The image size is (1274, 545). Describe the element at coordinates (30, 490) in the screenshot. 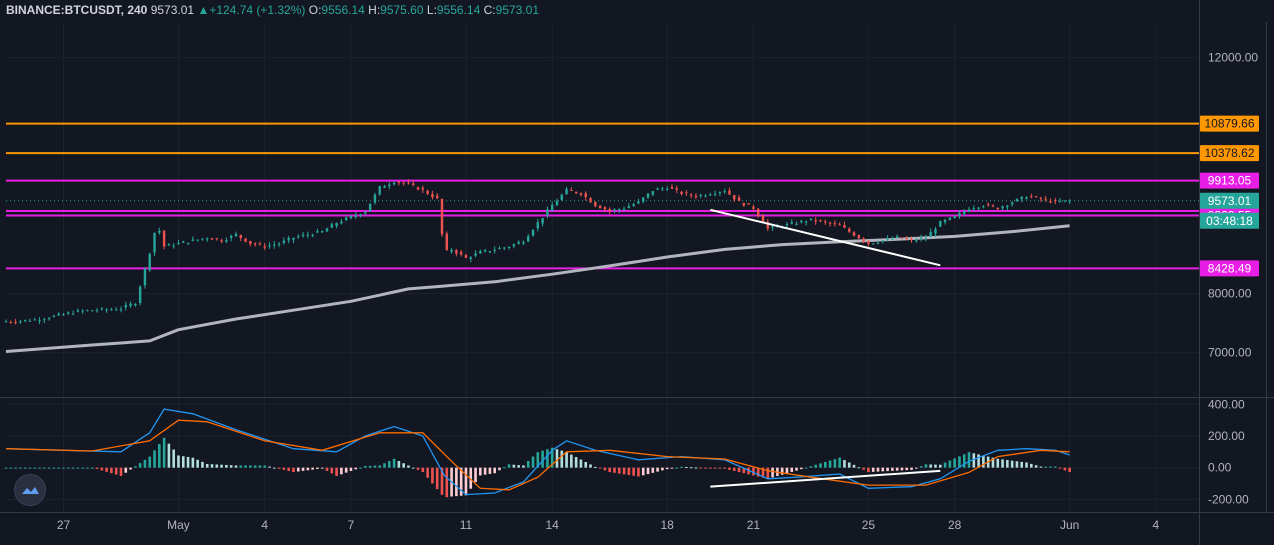

I see `tradingview-logo-icon` at that location.